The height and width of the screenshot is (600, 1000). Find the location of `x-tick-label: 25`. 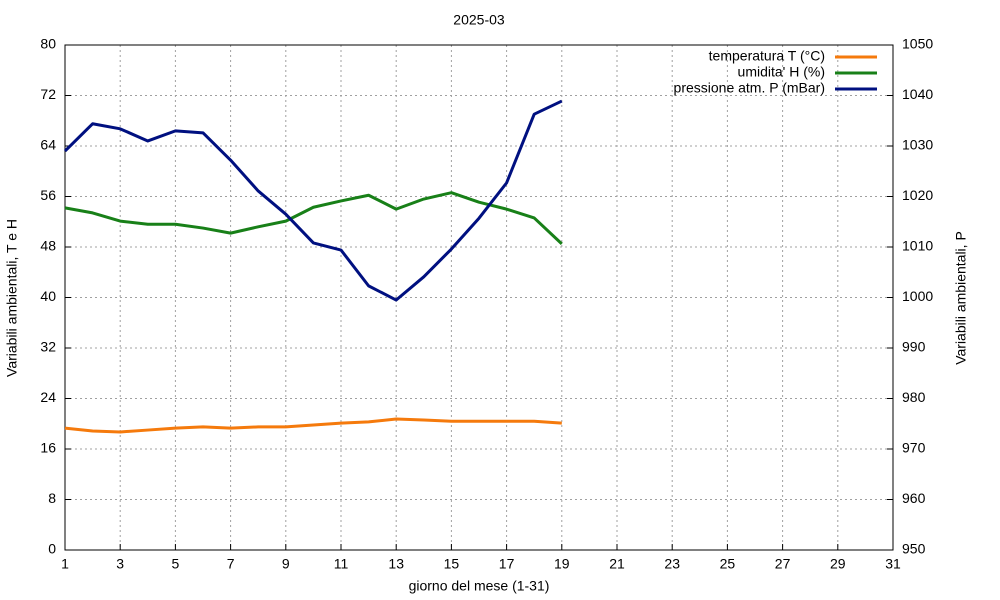

x-tick-label: 25 is located at coordinates (728, 564).